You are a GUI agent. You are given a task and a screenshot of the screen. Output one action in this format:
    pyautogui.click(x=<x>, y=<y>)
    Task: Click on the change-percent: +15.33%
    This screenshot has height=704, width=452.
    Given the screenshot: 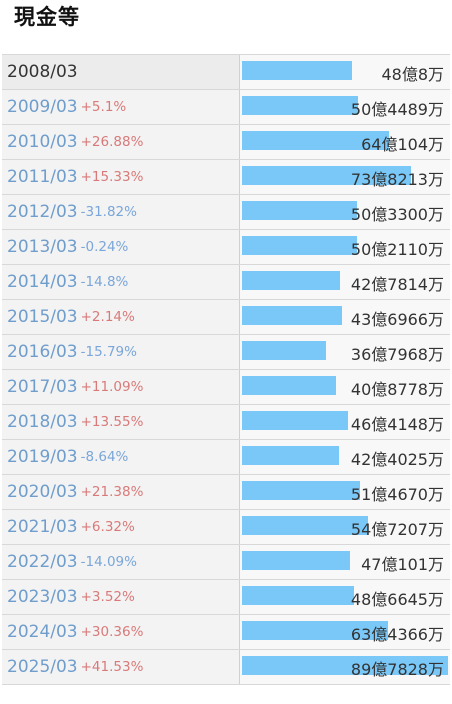 What is the action you would take?
    pyautogui.click(x=112, y=177)
    